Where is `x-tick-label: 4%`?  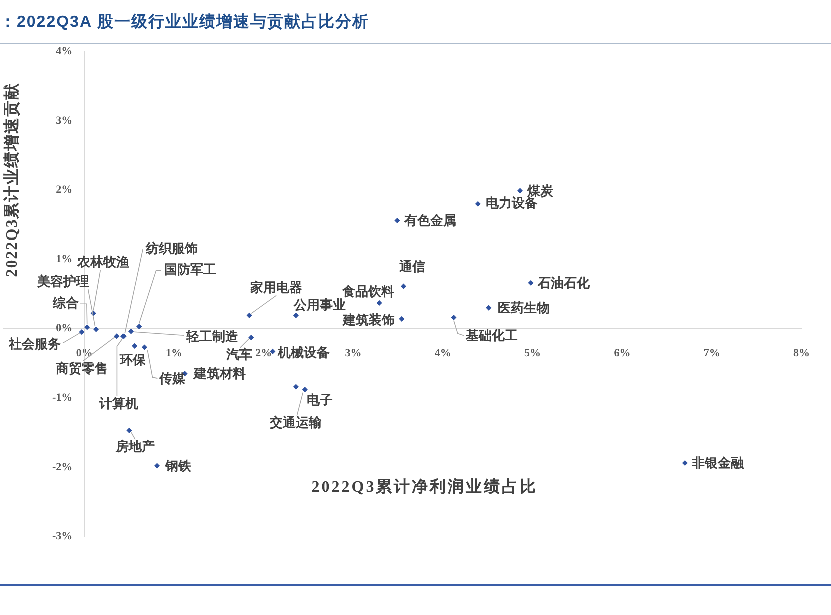
x-tick-label: 4% is located at coordinates (443, 353).